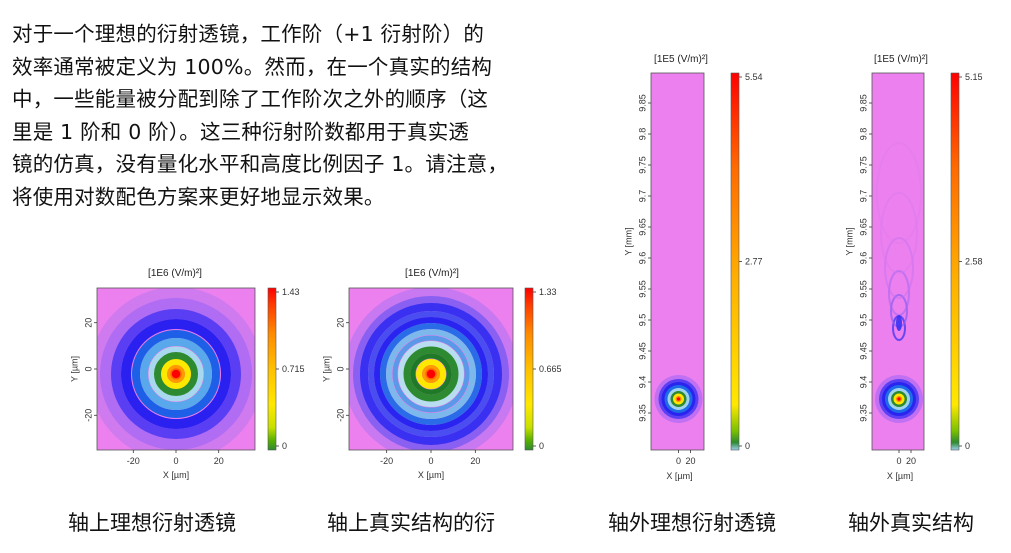 This screenshot has height=553, width=1011. Describe the element at coordinates (198, 196) in the screenshot. I see `paragraph-line: 将使用对数配色方案来更好地显示效果。` at that location.